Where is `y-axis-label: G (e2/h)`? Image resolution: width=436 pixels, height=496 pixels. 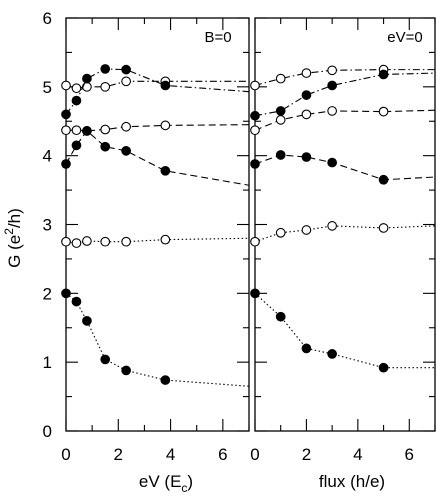
y-axis-label: G (e2/h) is located at coordinates (13, 238).